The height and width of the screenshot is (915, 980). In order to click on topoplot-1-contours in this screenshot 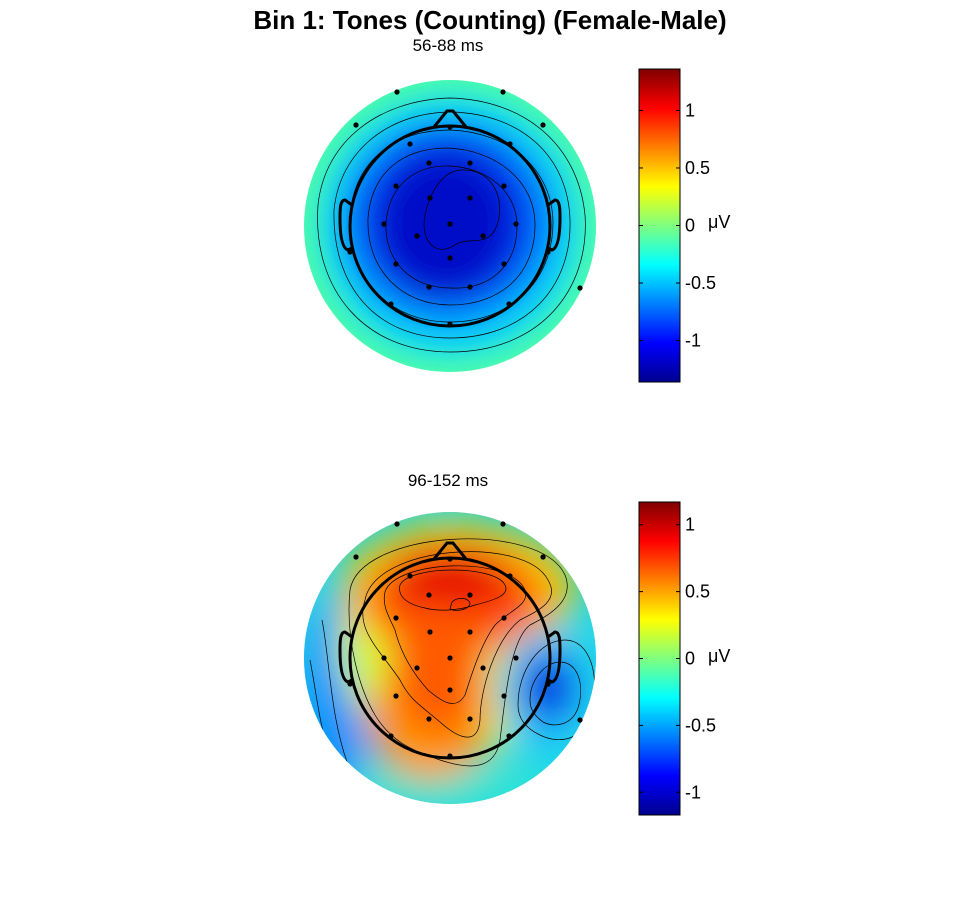, I will do `click(451, 225)`.